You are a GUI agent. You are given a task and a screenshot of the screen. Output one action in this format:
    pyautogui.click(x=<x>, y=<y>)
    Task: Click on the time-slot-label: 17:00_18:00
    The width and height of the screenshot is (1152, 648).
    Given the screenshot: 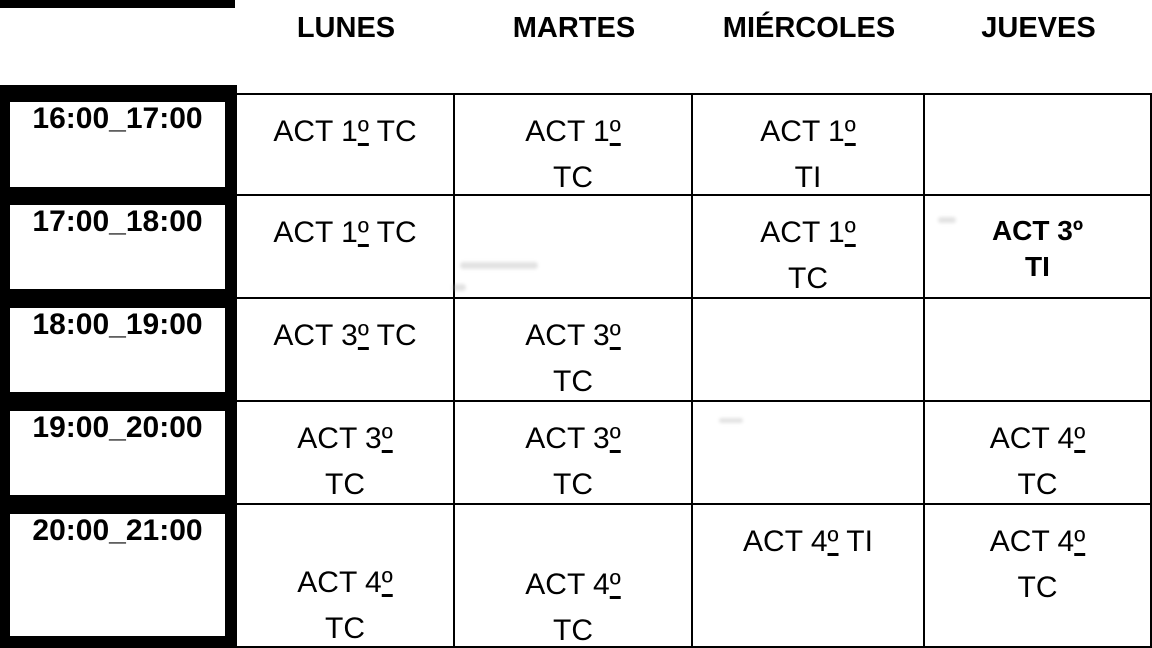 What is the action you would take?
    pyautogui.click(x=117, y=247)
    